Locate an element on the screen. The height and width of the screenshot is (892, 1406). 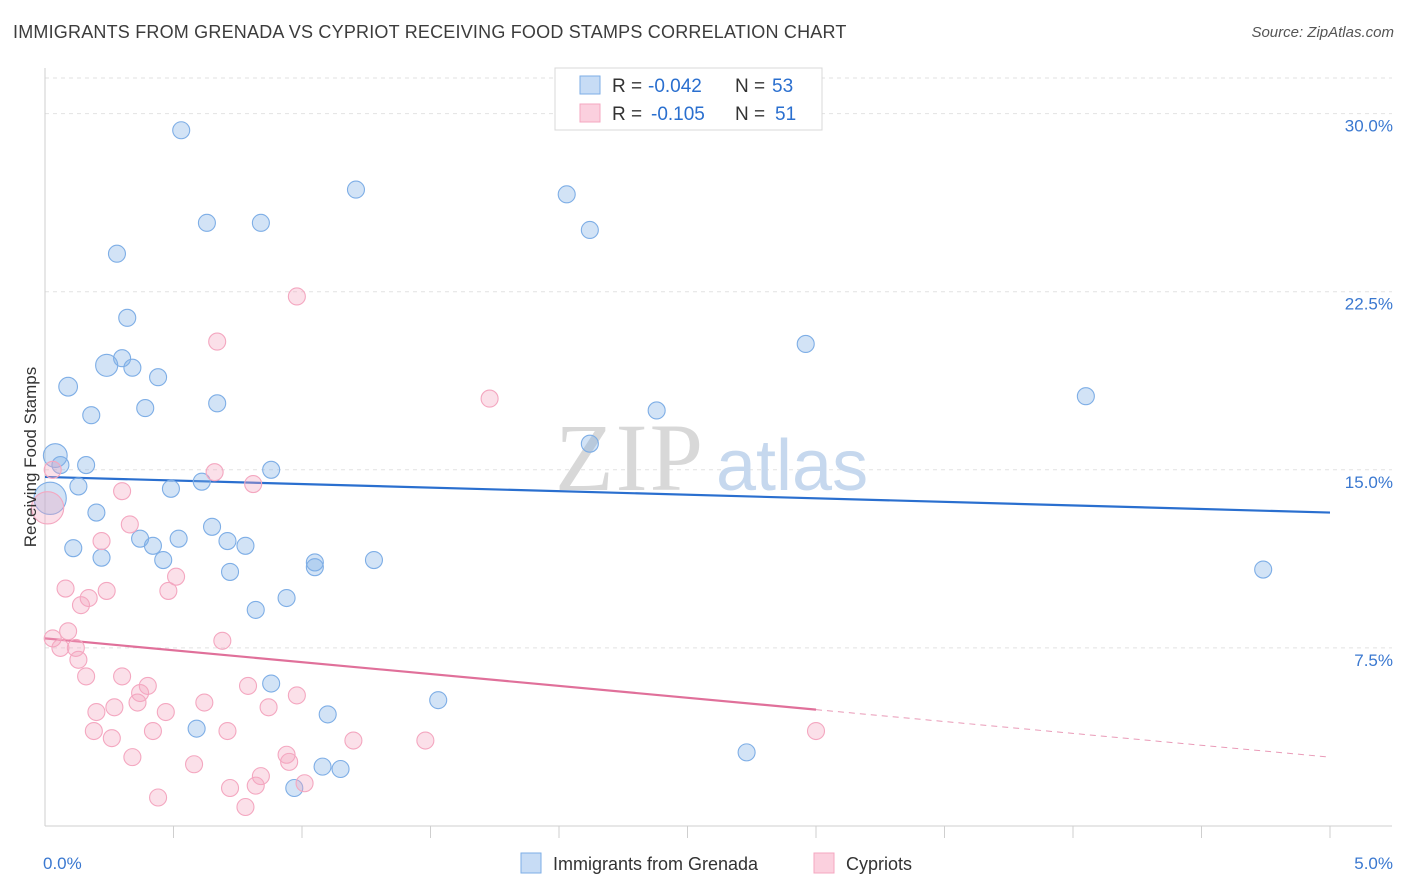
x-tick-label: 0.0% is located at coordinates (62, 863).